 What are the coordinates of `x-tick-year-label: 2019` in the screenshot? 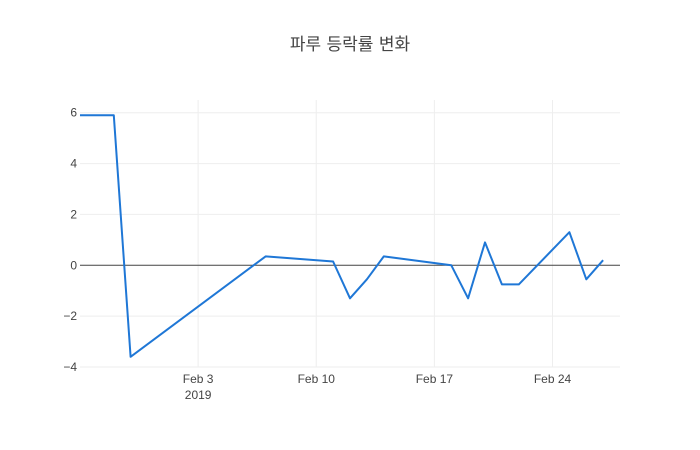 It's located at (198, 395).